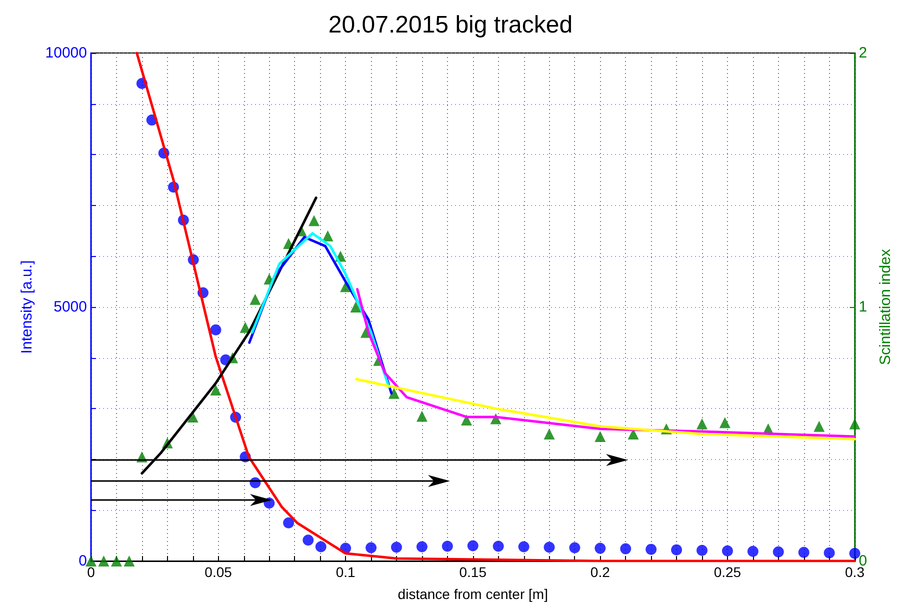 Image resolution: width=901 pixels, height=608 pixels. I want to click on y-axis-title: Intensity [a.u.], so click(27, 307).